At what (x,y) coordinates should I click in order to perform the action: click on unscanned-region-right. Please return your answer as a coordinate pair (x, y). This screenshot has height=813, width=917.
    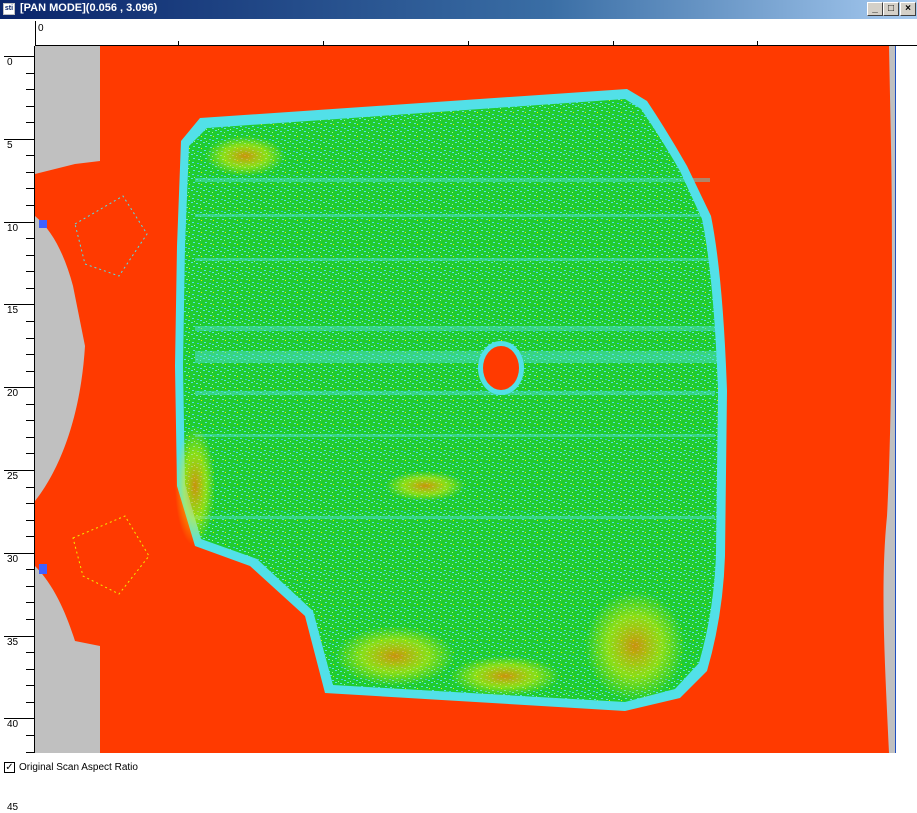
    Looking at the image, I should click on (889, 399).